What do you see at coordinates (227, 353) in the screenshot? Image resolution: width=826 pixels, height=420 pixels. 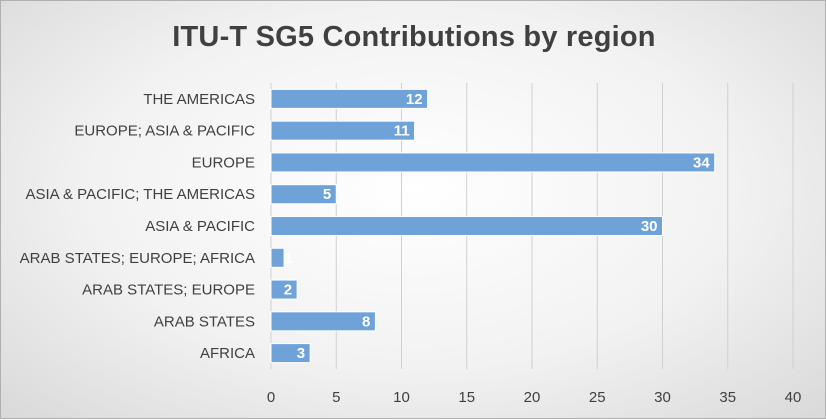 I see `category-label: AFRICA` at bounding box center [227, 353].